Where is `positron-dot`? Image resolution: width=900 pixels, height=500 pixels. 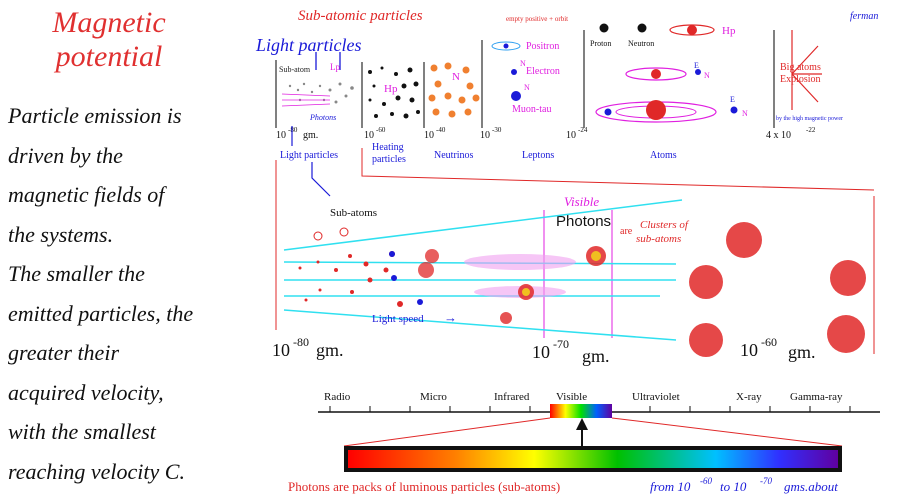
positron-dot is located at coordinates (506, 46).